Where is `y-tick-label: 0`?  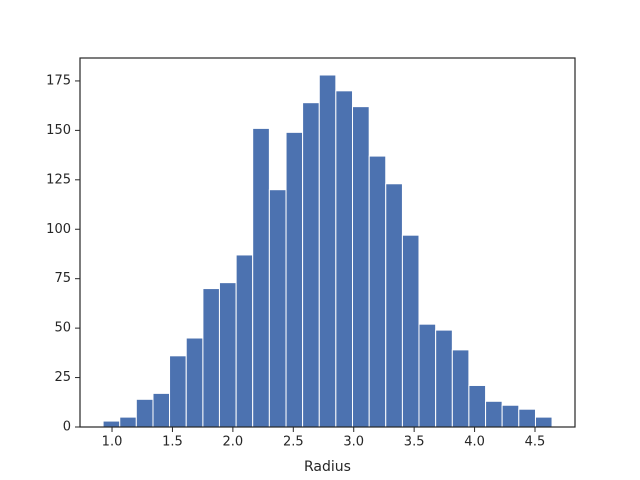 y-tick-label: 0 is located at coordinates (67, 427).